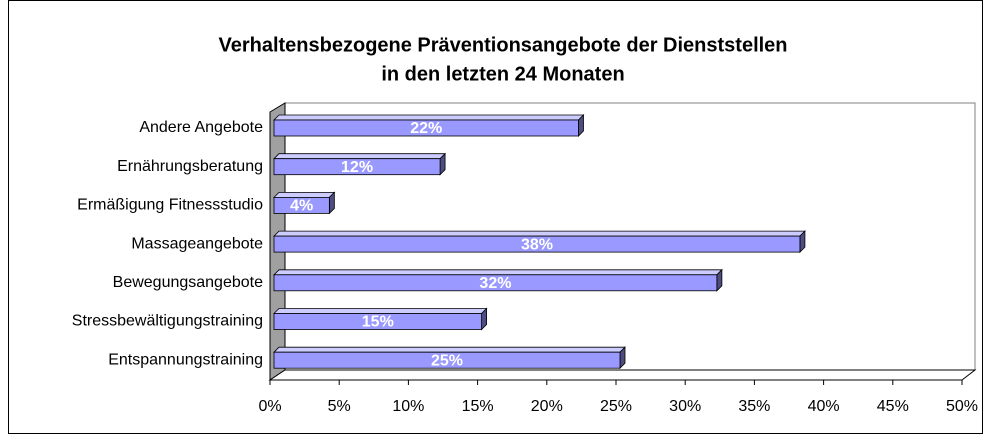  What do you see at coordinates (478, 406) in the screenshot?
I see `x-tick-label: 15%` at bounding box center [478, 406].